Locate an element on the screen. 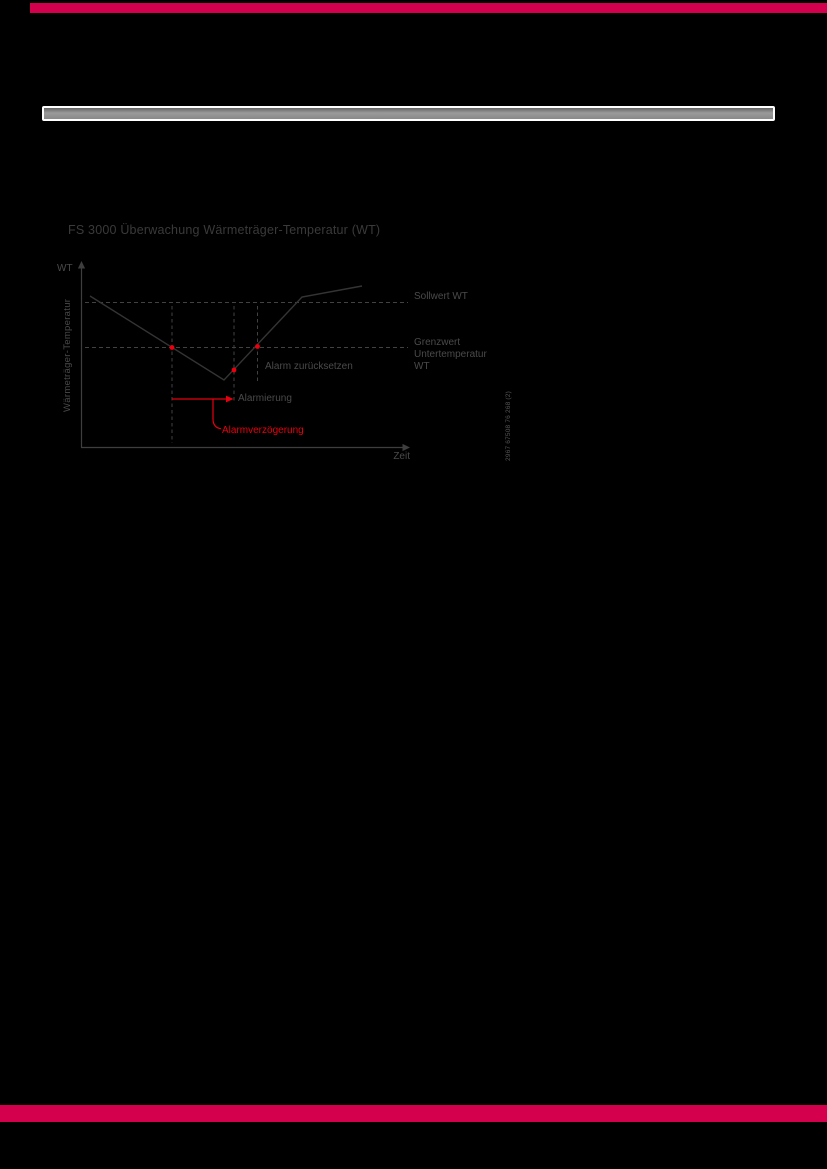 This screenshot has height=1169, width=827. alarm-trigger-marker is located at coordinates (234, 370).